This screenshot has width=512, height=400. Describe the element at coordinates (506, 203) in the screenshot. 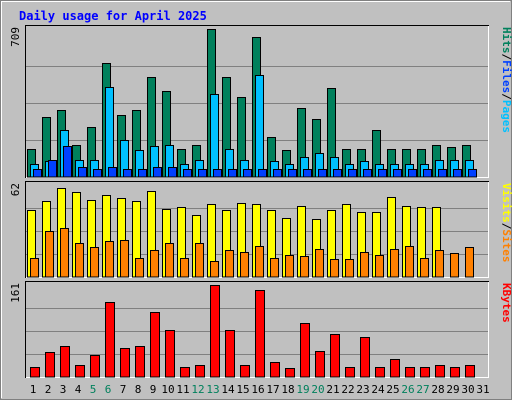

I see `legend-entry: Visits` at that location.